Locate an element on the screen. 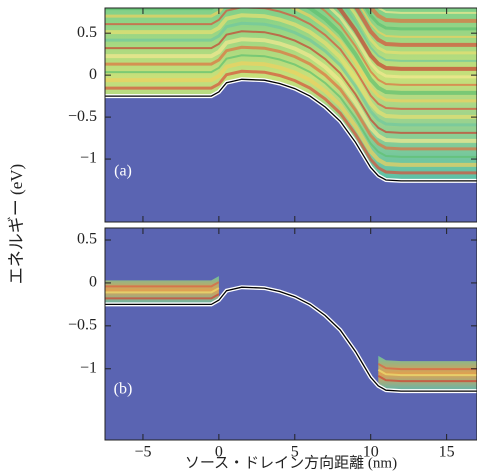 The width and height of the screenshot is (477, 473). x-tick-label: 0 is located at coordinates (219, 452).